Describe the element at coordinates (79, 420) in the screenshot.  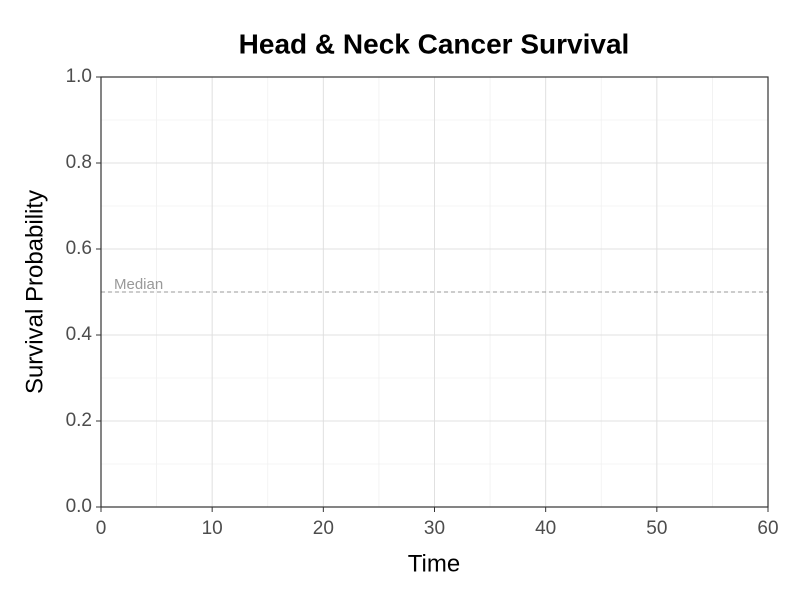
I see `y-tick-label: 0.2` at that location.